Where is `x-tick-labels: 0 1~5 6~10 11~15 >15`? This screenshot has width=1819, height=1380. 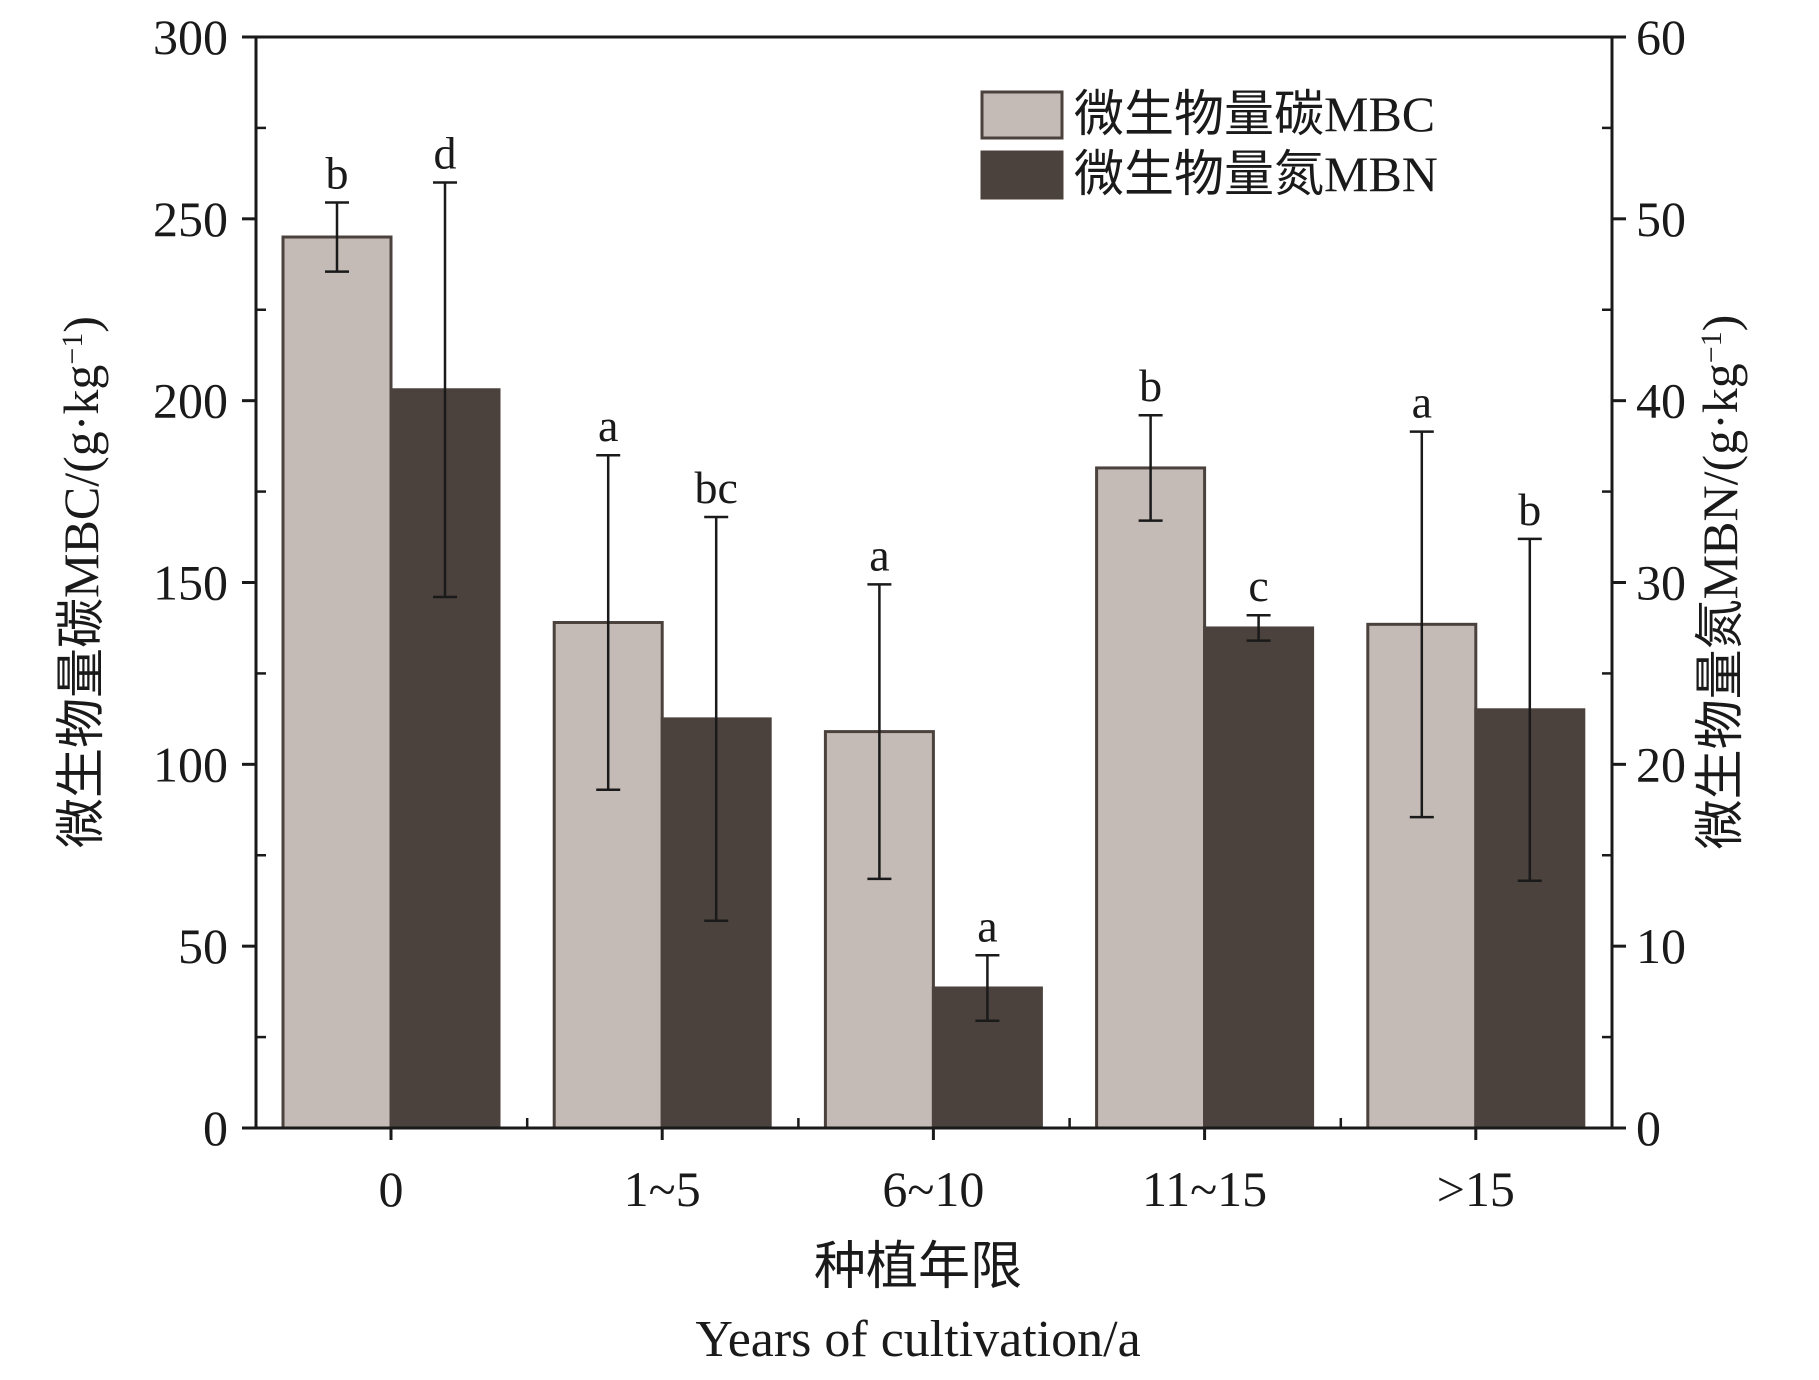 x-tick-labels: 0 1~5 6~10 11~15 >15 is located at coordinates (947, 1189).